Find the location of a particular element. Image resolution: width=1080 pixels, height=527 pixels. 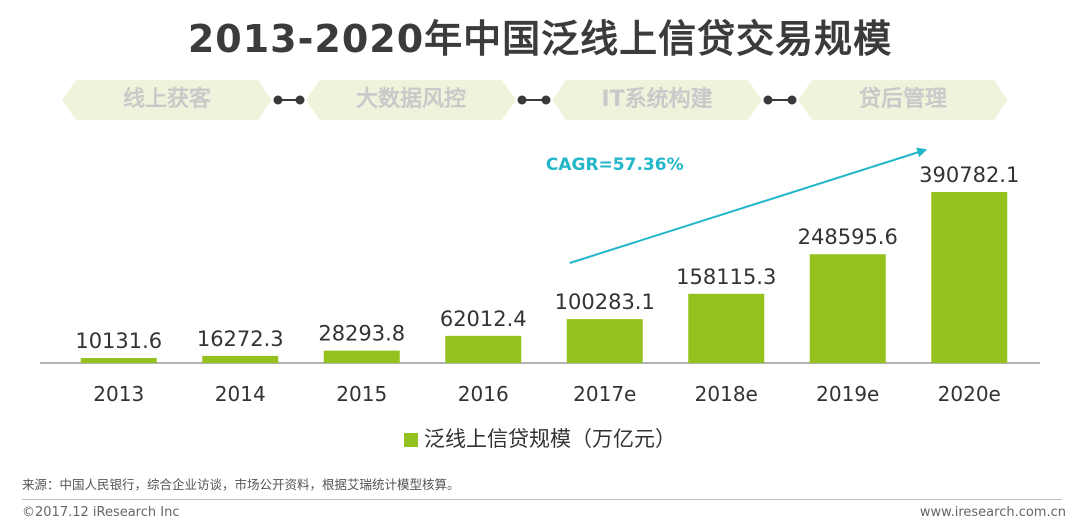

bar-2013 is located at coordinates (118, 360).